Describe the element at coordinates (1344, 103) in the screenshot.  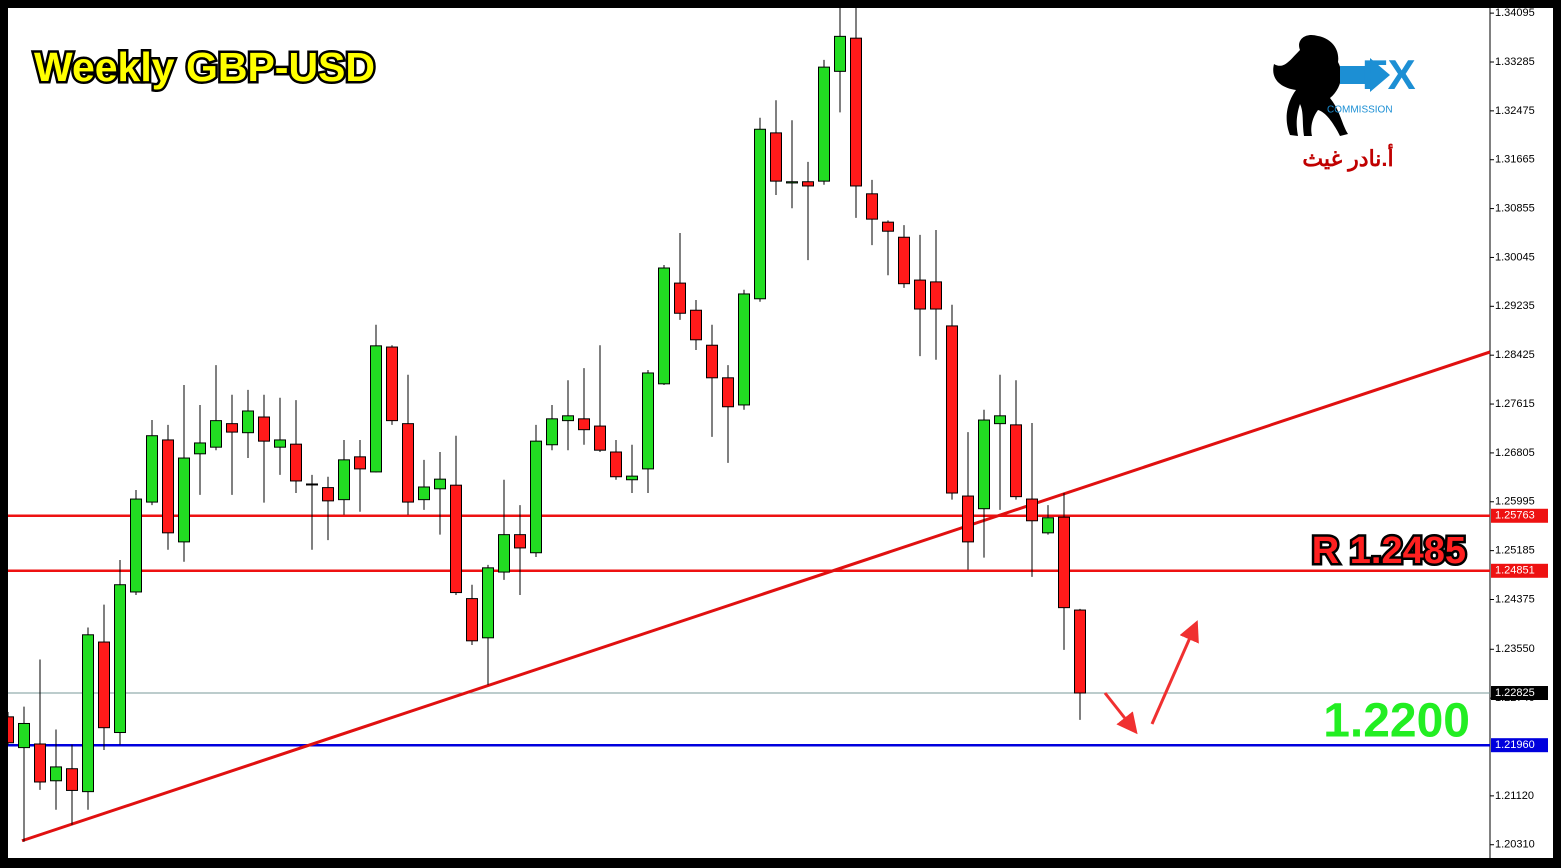
I see `logo: FX COMMISSION أ.نادر غيث` at that location.